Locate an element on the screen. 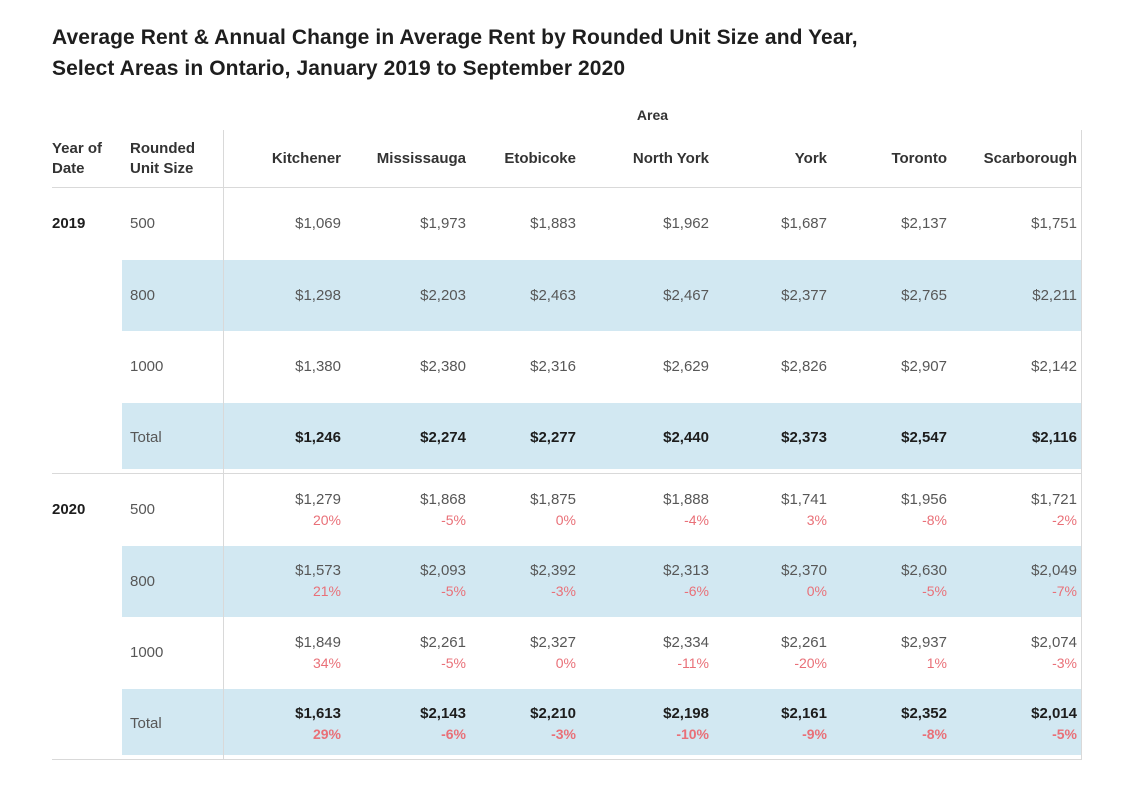 This screenshot has height=793, width=1128. annual-change-value: -10% is located at coordinates (692, 733).